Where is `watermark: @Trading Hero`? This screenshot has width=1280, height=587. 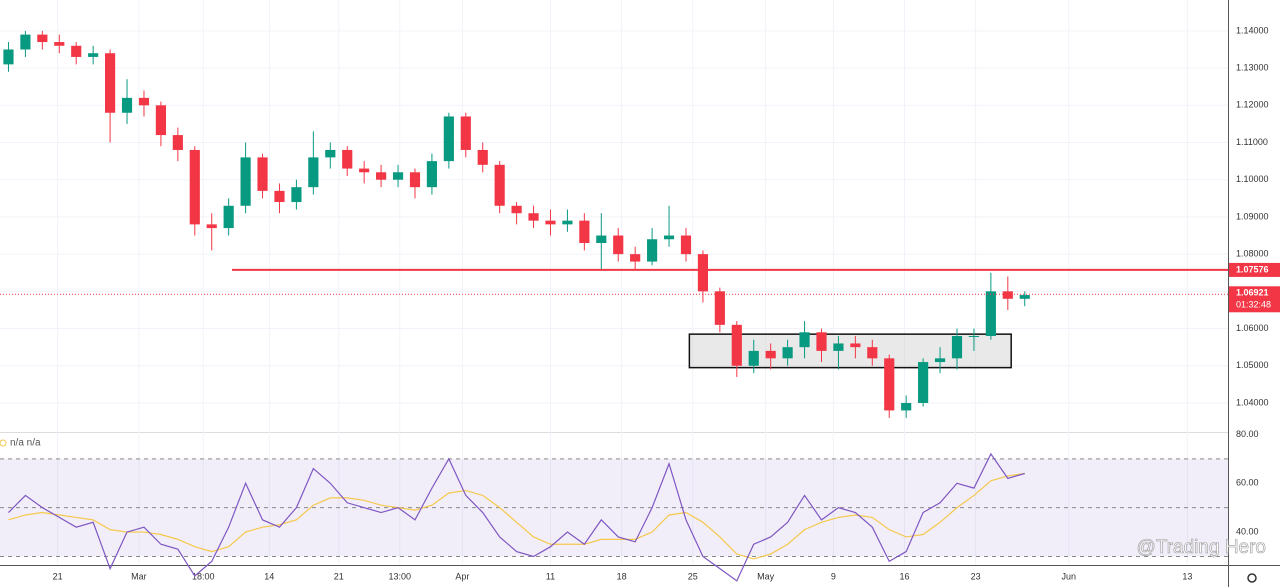
watermark: @Trading Hero is located at coordinates (1201, 547).